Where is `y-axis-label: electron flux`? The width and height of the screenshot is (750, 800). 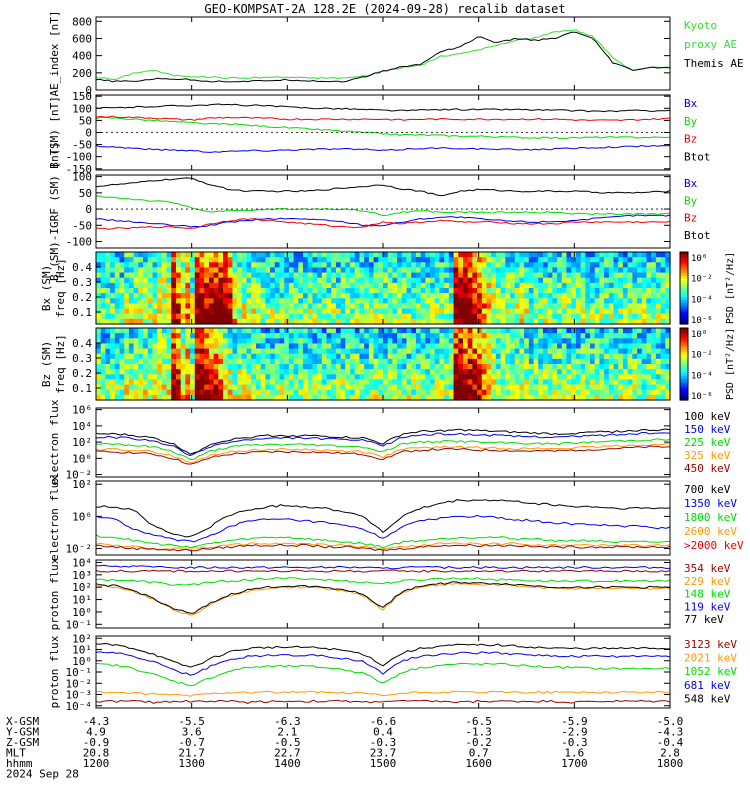 y-axis-label: electron flux is located at coordinates (54, 442).